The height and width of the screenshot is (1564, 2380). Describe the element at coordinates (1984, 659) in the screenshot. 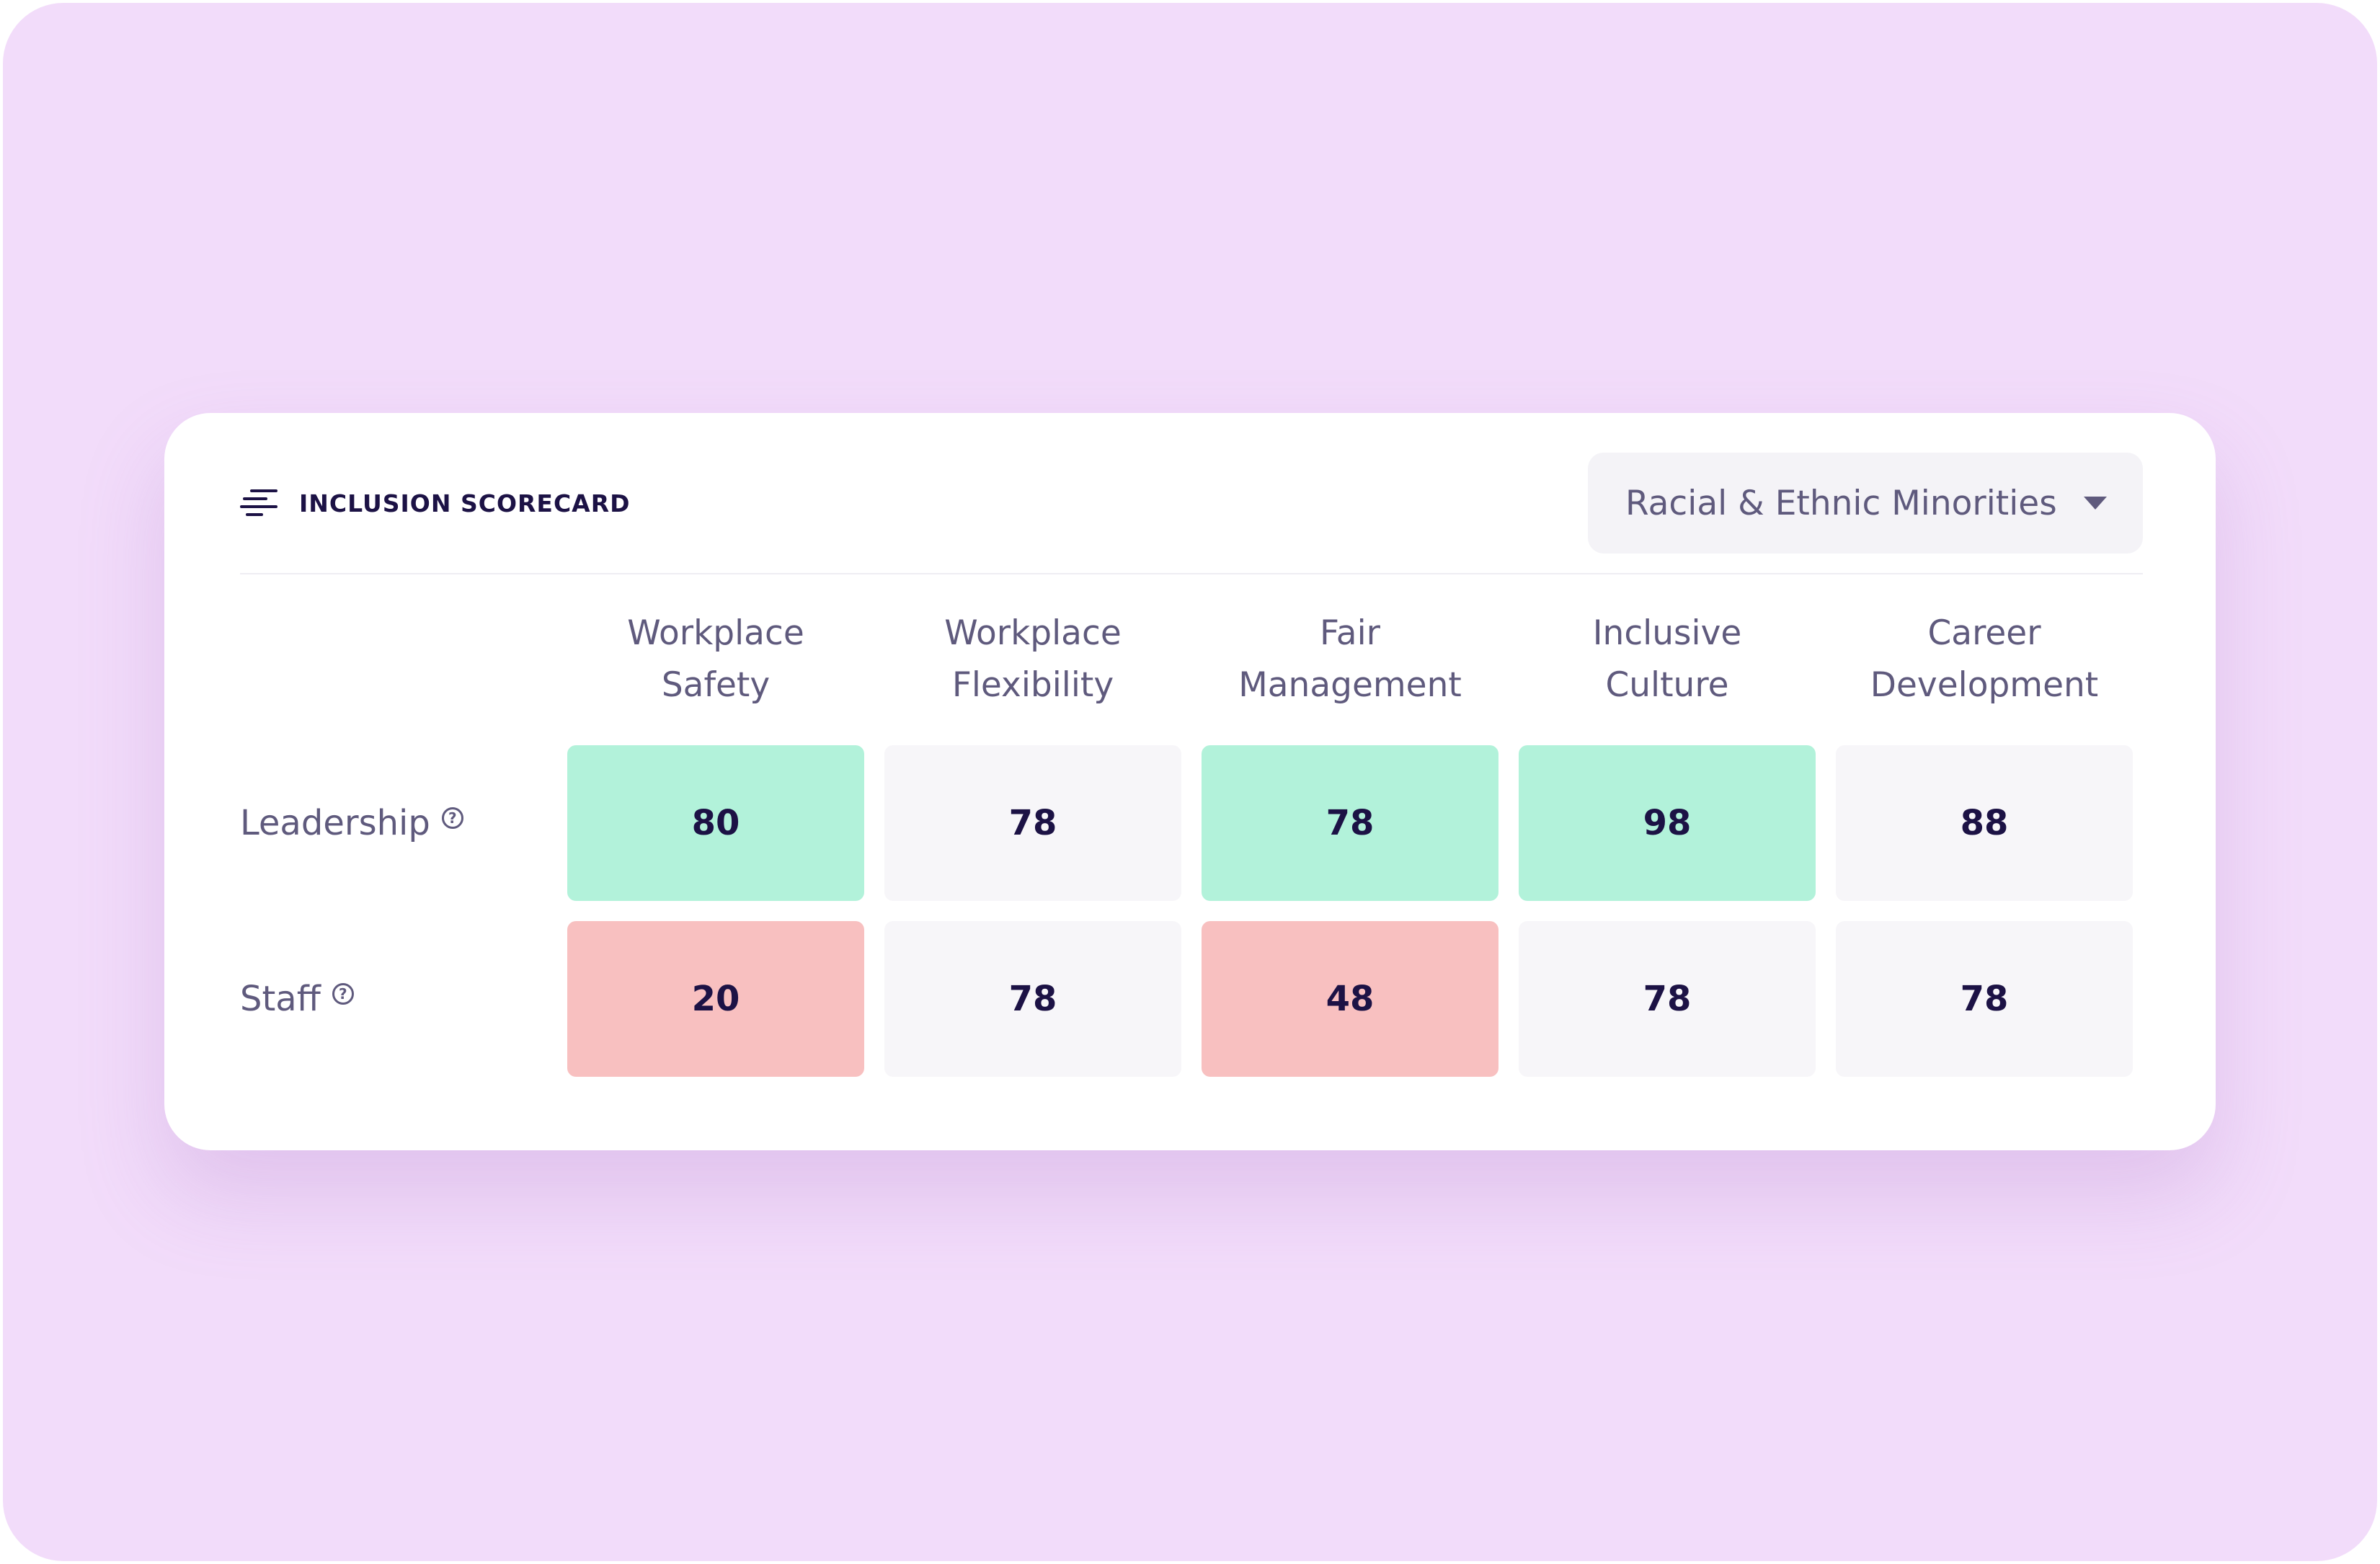

I see `column-header-career-development: Career Development` at that location.